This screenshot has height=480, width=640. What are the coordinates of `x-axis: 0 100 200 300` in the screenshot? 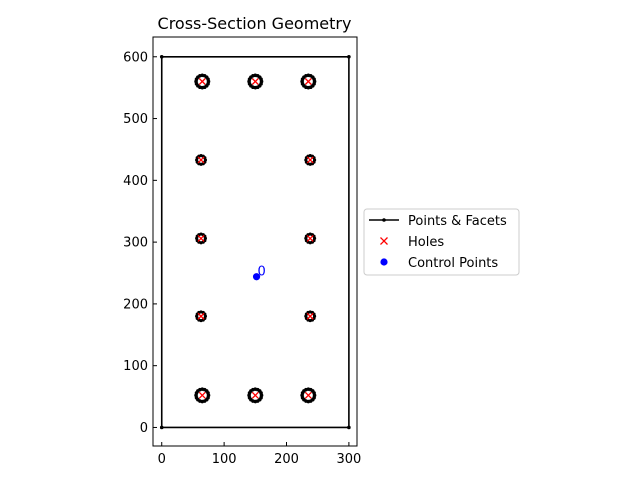 It's located at (259, 454).